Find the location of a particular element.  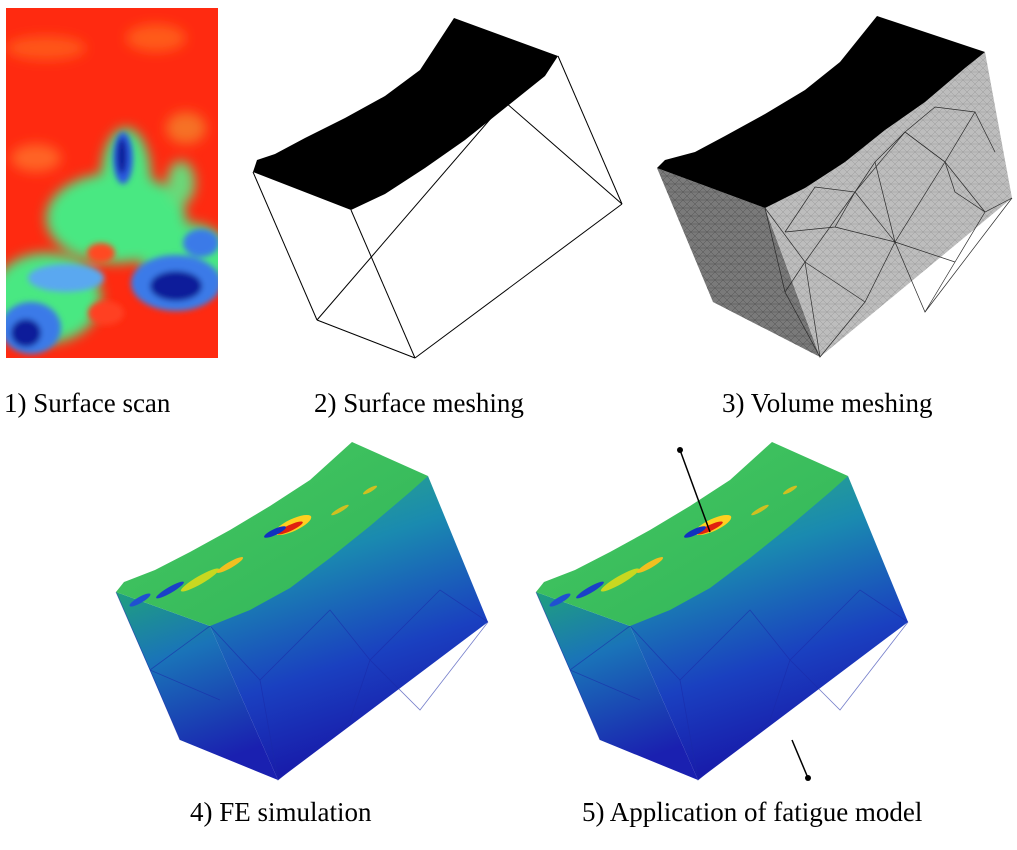

surface-mesh-block is located at coordinates (437, 188).